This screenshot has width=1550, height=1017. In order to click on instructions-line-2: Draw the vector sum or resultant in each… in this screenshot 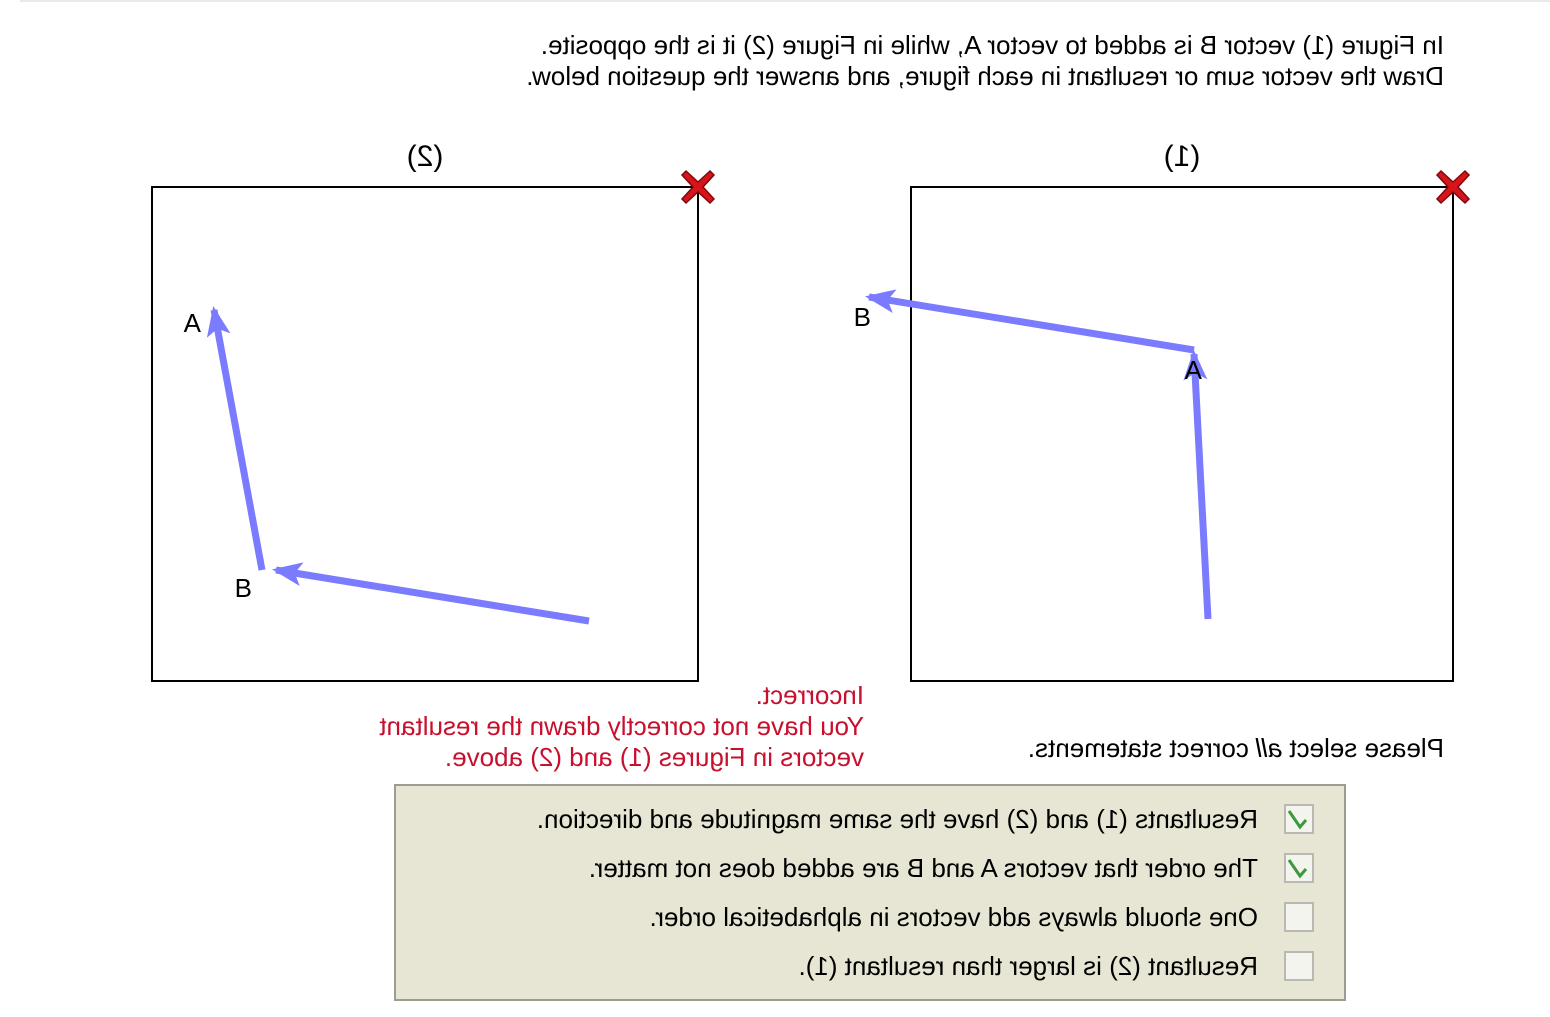, I will do `click(985, 76)`.